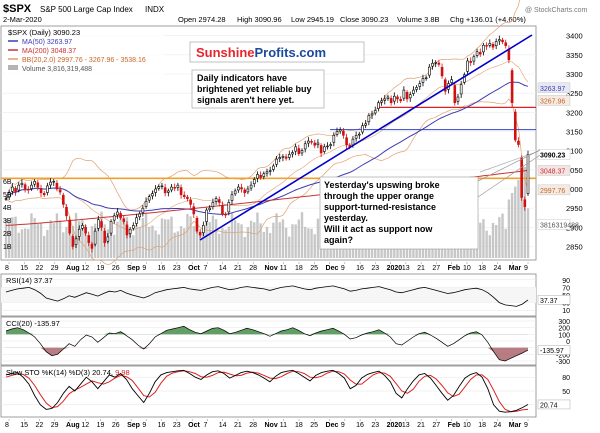 The height and width of the screenshot is (433, 600). What do you see at coordinates (33, 323) in the screenshot?
I see `cci-label: CCI(20) -135.97` at bounding box center [33, 323].